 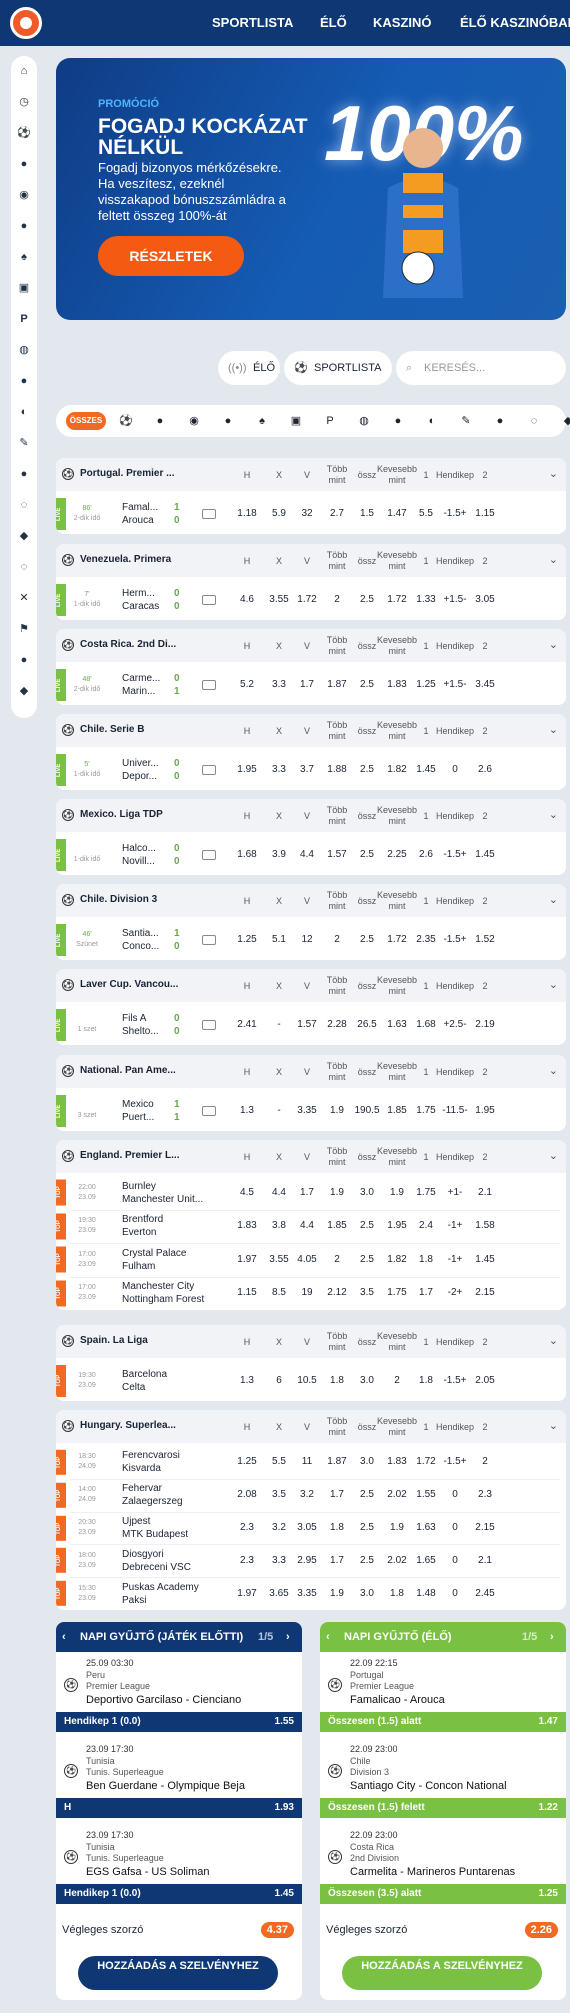 What do you see at coordinates (367, 513) in the screenshot?
I see `odds-cell: 1.5` at bounding box center [367, 513].